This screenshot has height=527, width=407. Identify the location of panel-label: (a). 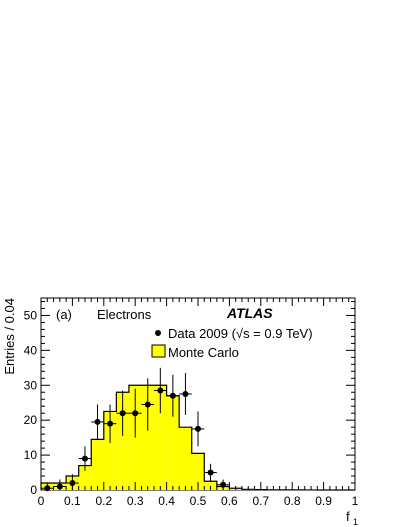
(64, 314).